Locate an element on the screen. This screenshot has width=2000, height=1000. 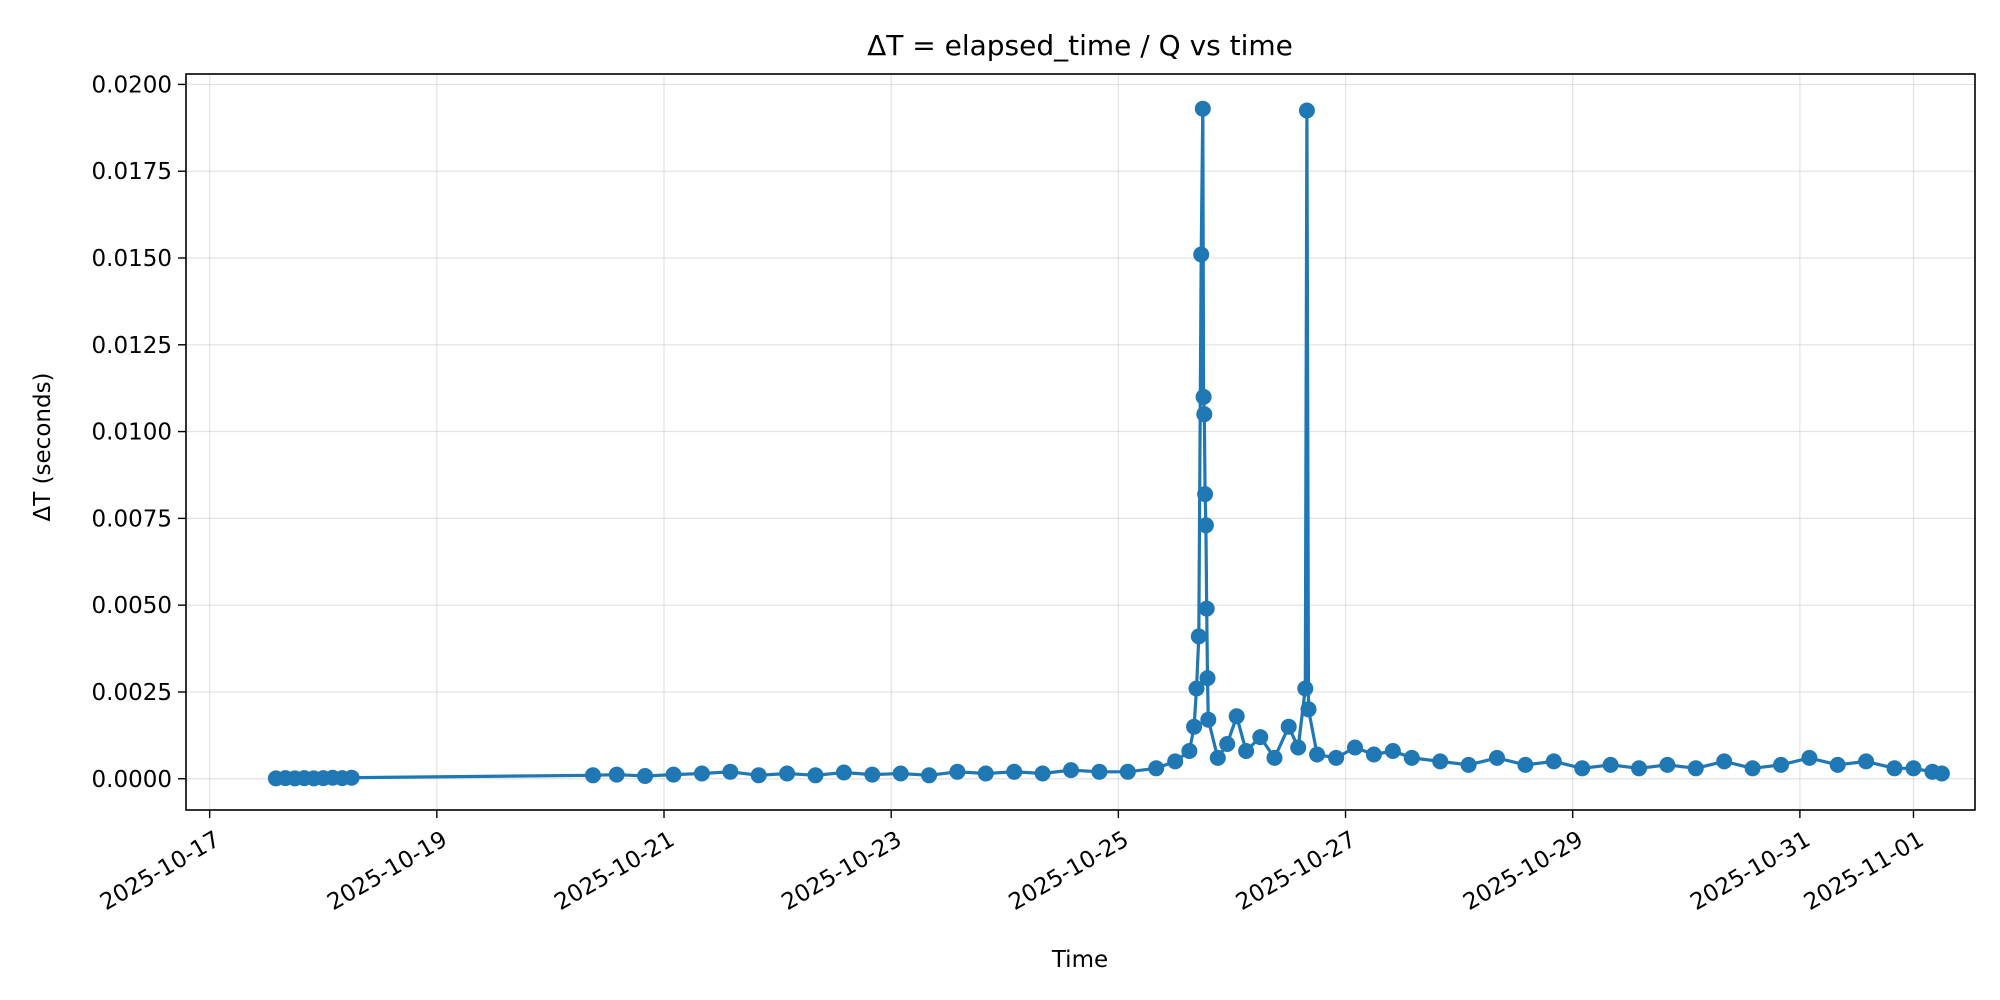
x-axis-label: Time is located at coordinates (1079, 960).